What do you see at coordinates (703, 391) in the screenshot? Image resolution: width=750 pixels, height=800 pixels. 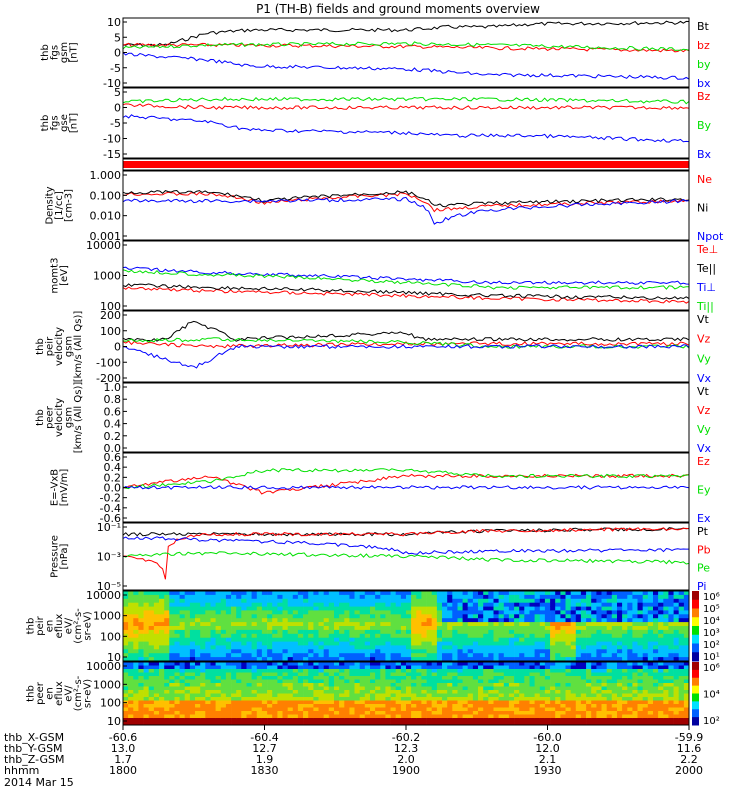 I see `legend-Vt: Vt` at bounding box center [703, 391].